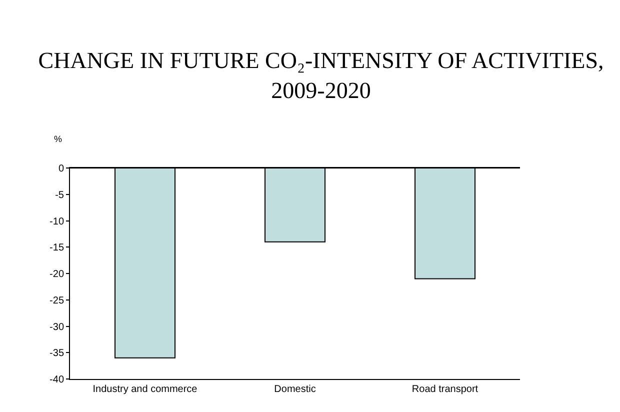 Image resolution: width=620 pixels, height=412 pixels. What do you see at coordinates (57, 380) in the screenshot?
I see `y-tick-label: -40` at bounding box center [57, 380].